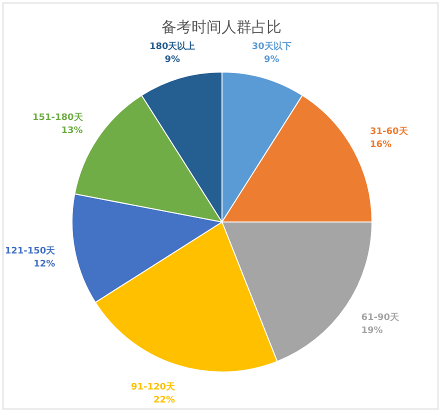  Describe the element at coordinates (72, 131) in the screenshot. I see `data-label: 13%` at that location.